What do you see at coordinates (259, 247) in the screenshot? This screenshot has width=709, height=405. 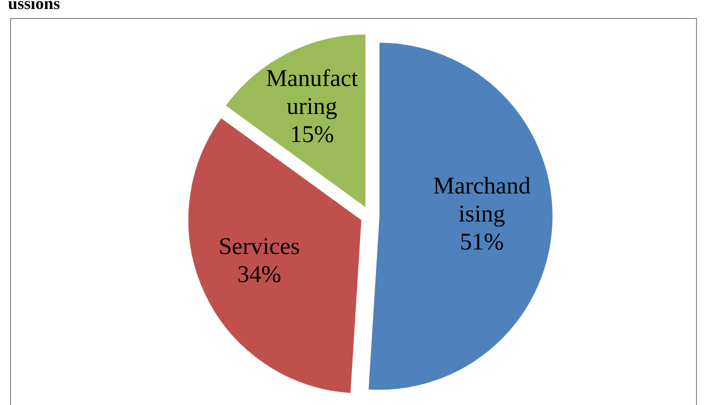 I see `slice-label: Services` at bounding box center [259, 247].